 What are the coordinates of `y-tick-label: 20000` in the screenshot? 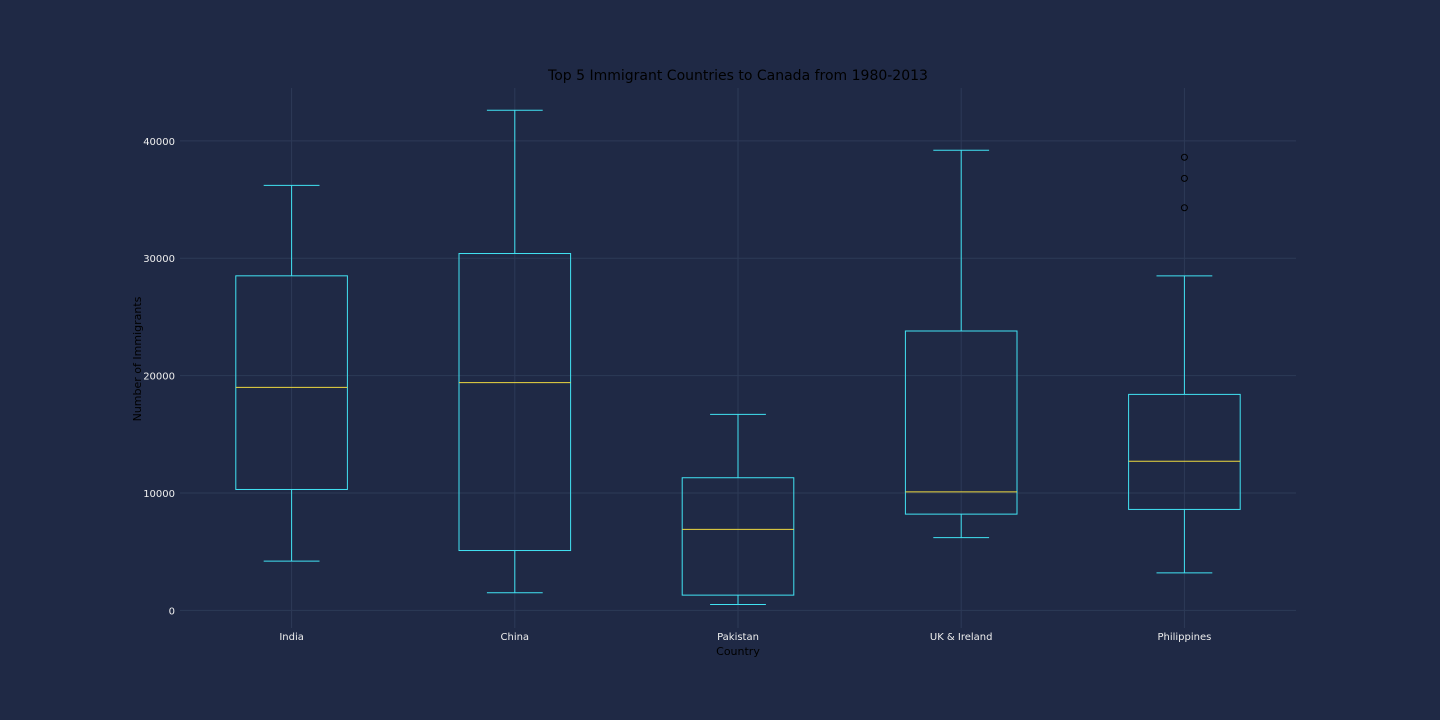 It's located at (159, 377).